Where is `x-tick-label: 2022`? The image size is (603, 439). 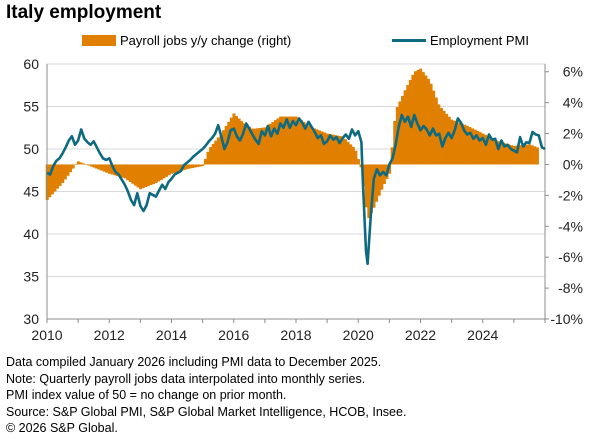 x-tick-label: 2022 is located at coordinates (420, 335).